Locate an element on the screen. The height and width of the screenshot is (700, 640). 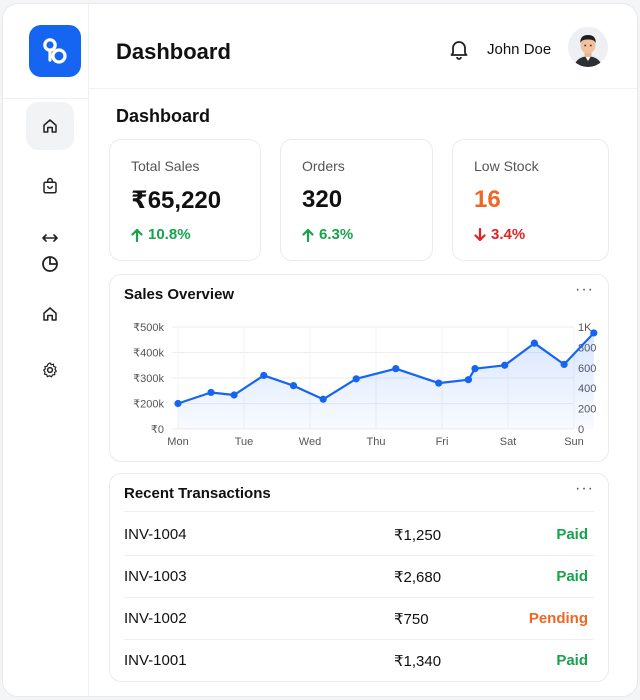
gear-icon is located at coordinates (50, 370).